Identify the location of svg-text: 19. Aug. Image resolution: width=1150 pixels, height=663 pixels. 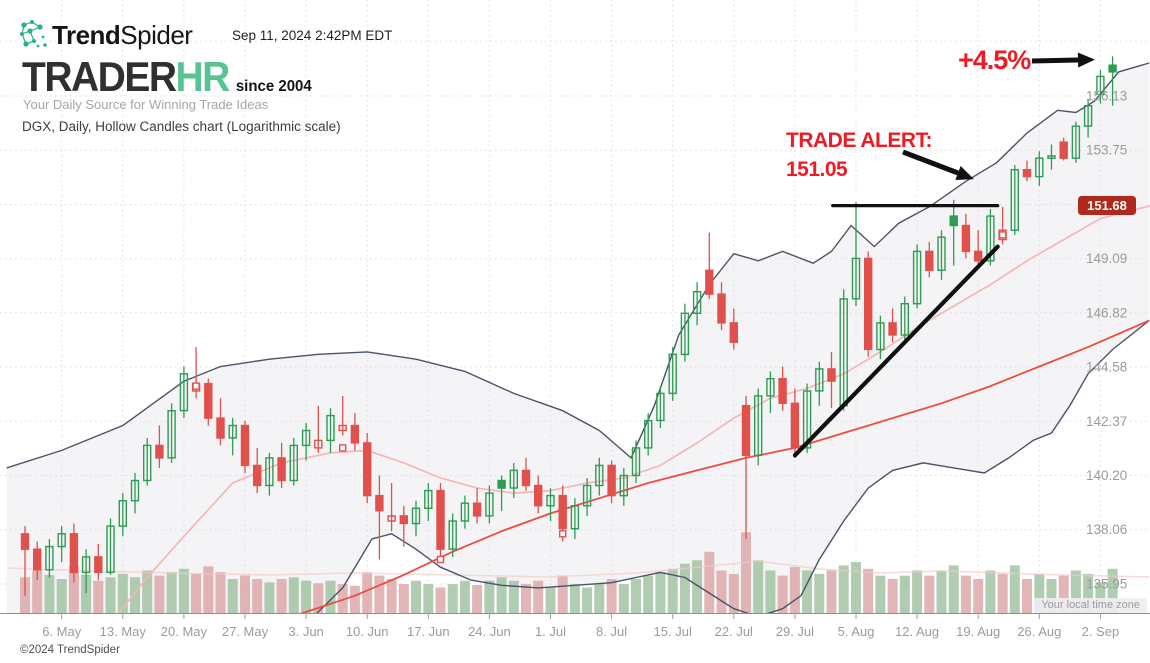
(978, 631).